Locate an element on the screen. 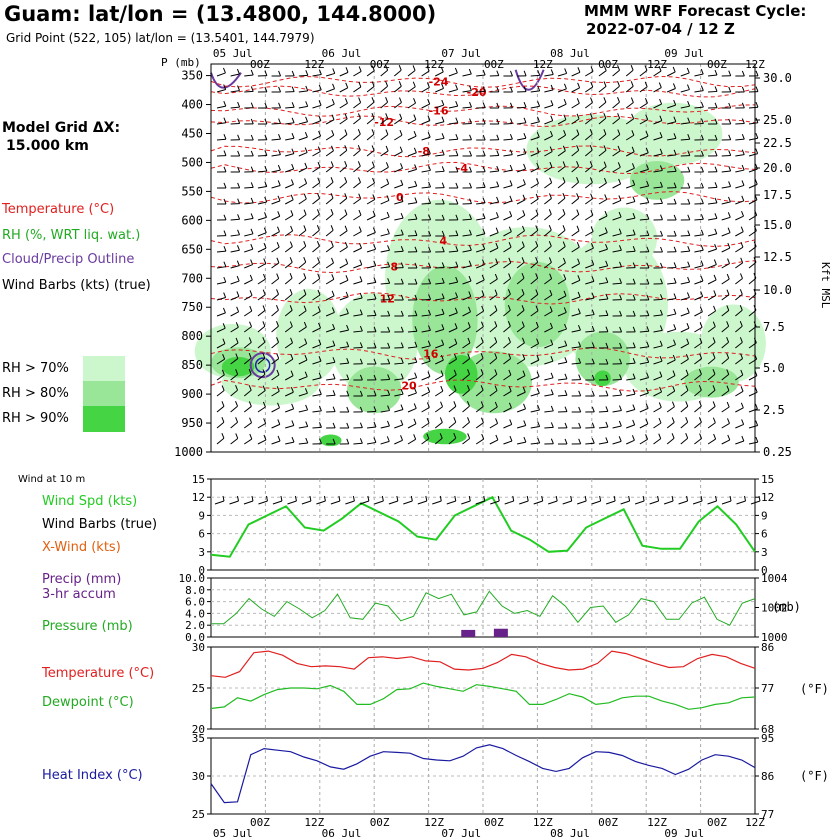  pressure-axis-label: P (mb) is located at coordinates (181, 62).